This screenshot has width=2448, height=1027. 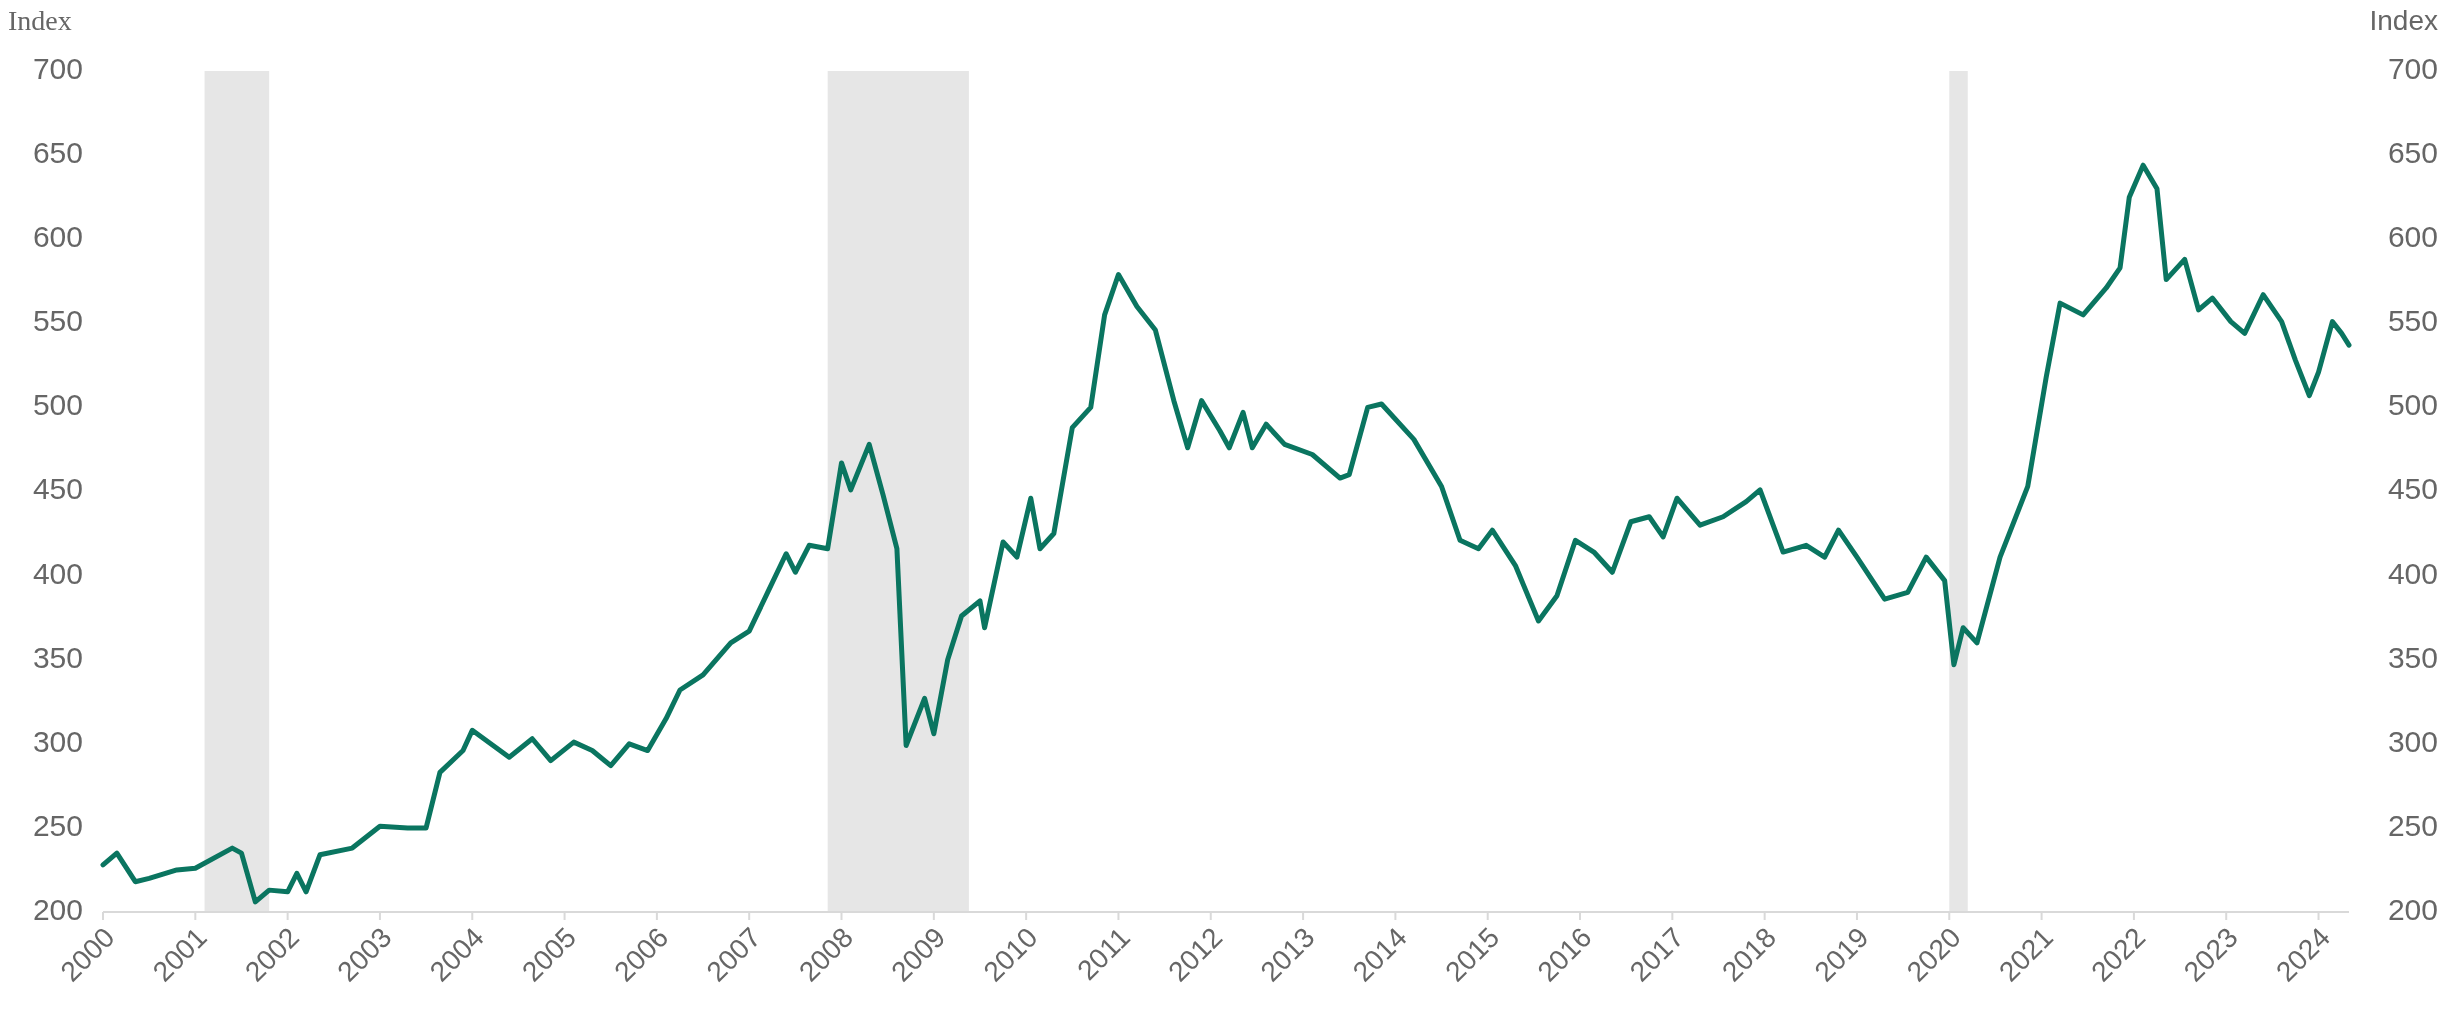 I want to click on y-tick-label: 250, so click(x=57, y=825).